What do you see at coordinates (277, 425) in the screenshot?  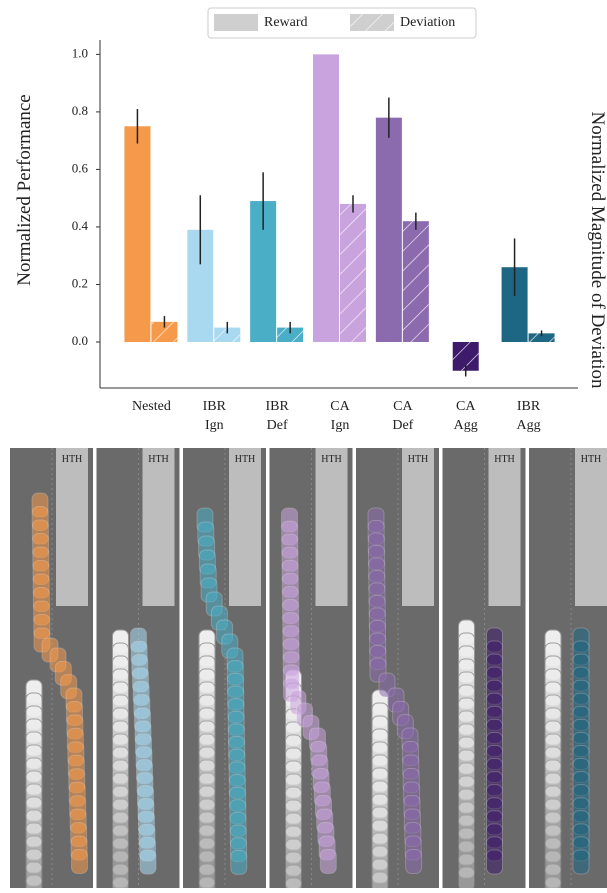 I see `x-tick-line: Def` at bounding box center [277, 425].